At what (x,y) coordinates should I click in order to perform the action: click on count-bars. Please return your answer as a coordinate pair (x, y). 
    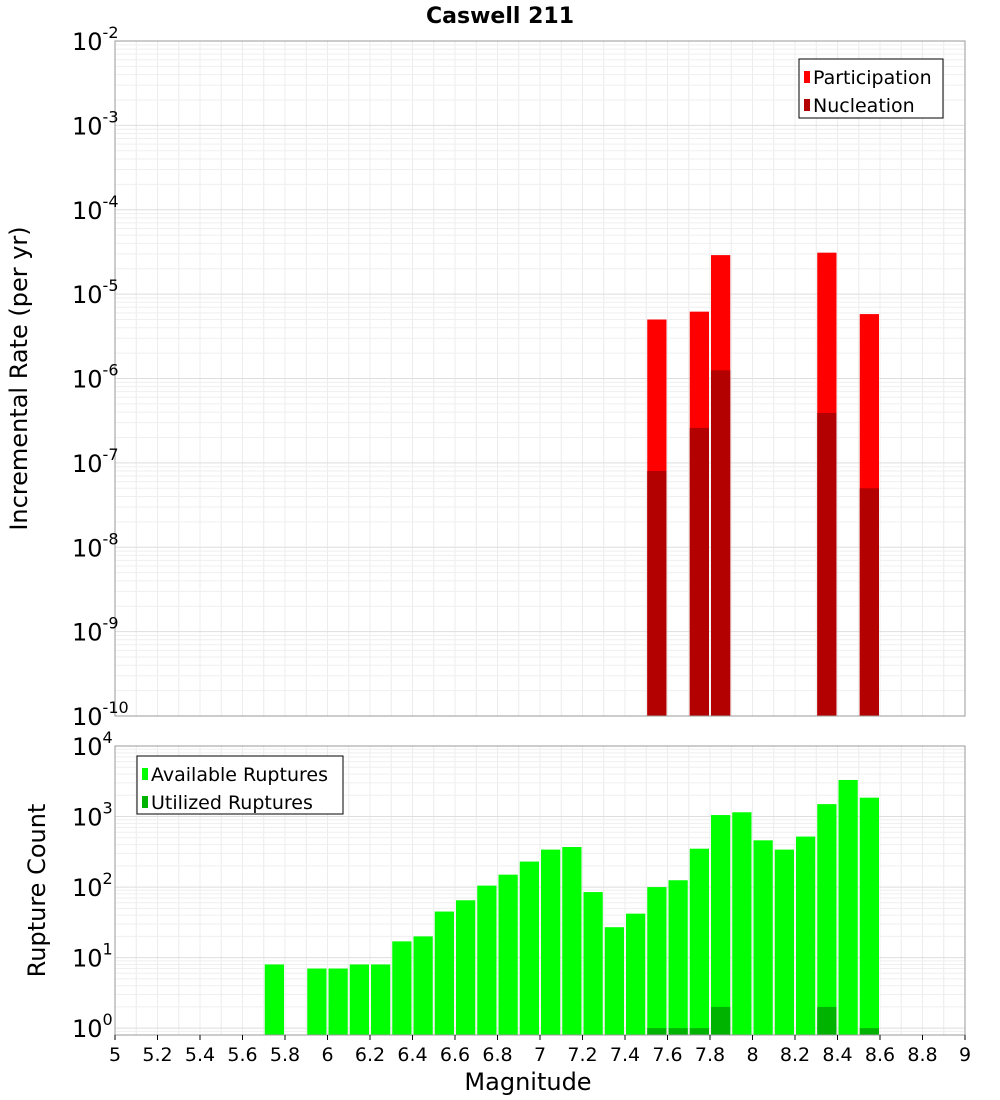
    Looking at the image, I should click on (571, 907).